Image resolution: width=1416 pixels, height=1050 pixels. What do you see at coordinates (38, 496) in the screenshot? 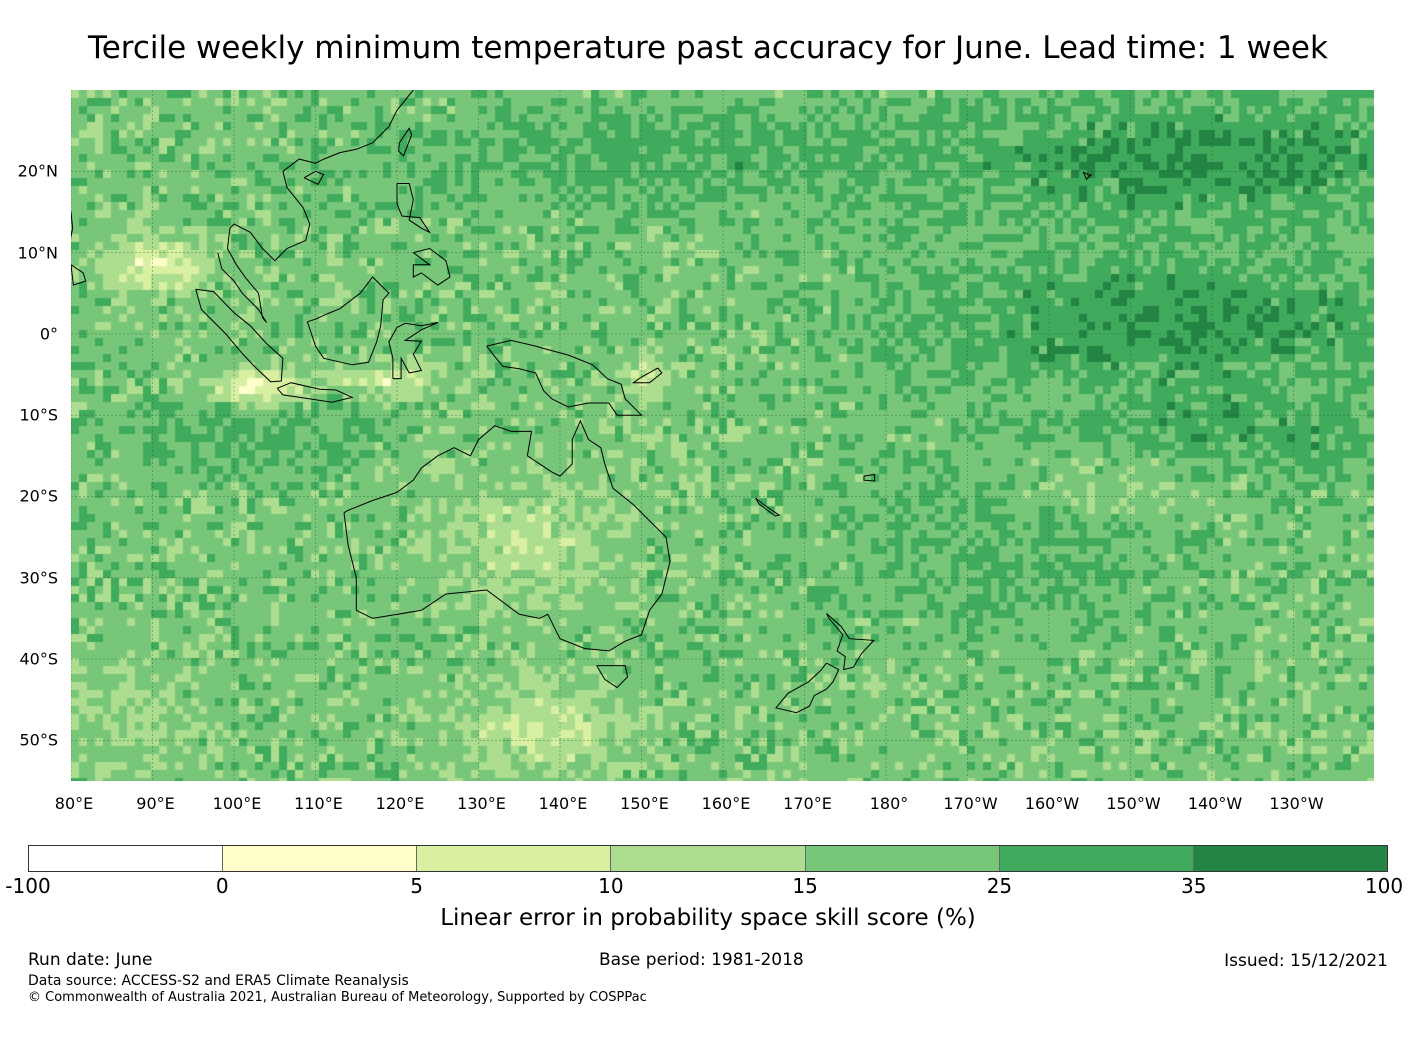
I see `lat-label: 20°S` at bounding box center [38, 496].